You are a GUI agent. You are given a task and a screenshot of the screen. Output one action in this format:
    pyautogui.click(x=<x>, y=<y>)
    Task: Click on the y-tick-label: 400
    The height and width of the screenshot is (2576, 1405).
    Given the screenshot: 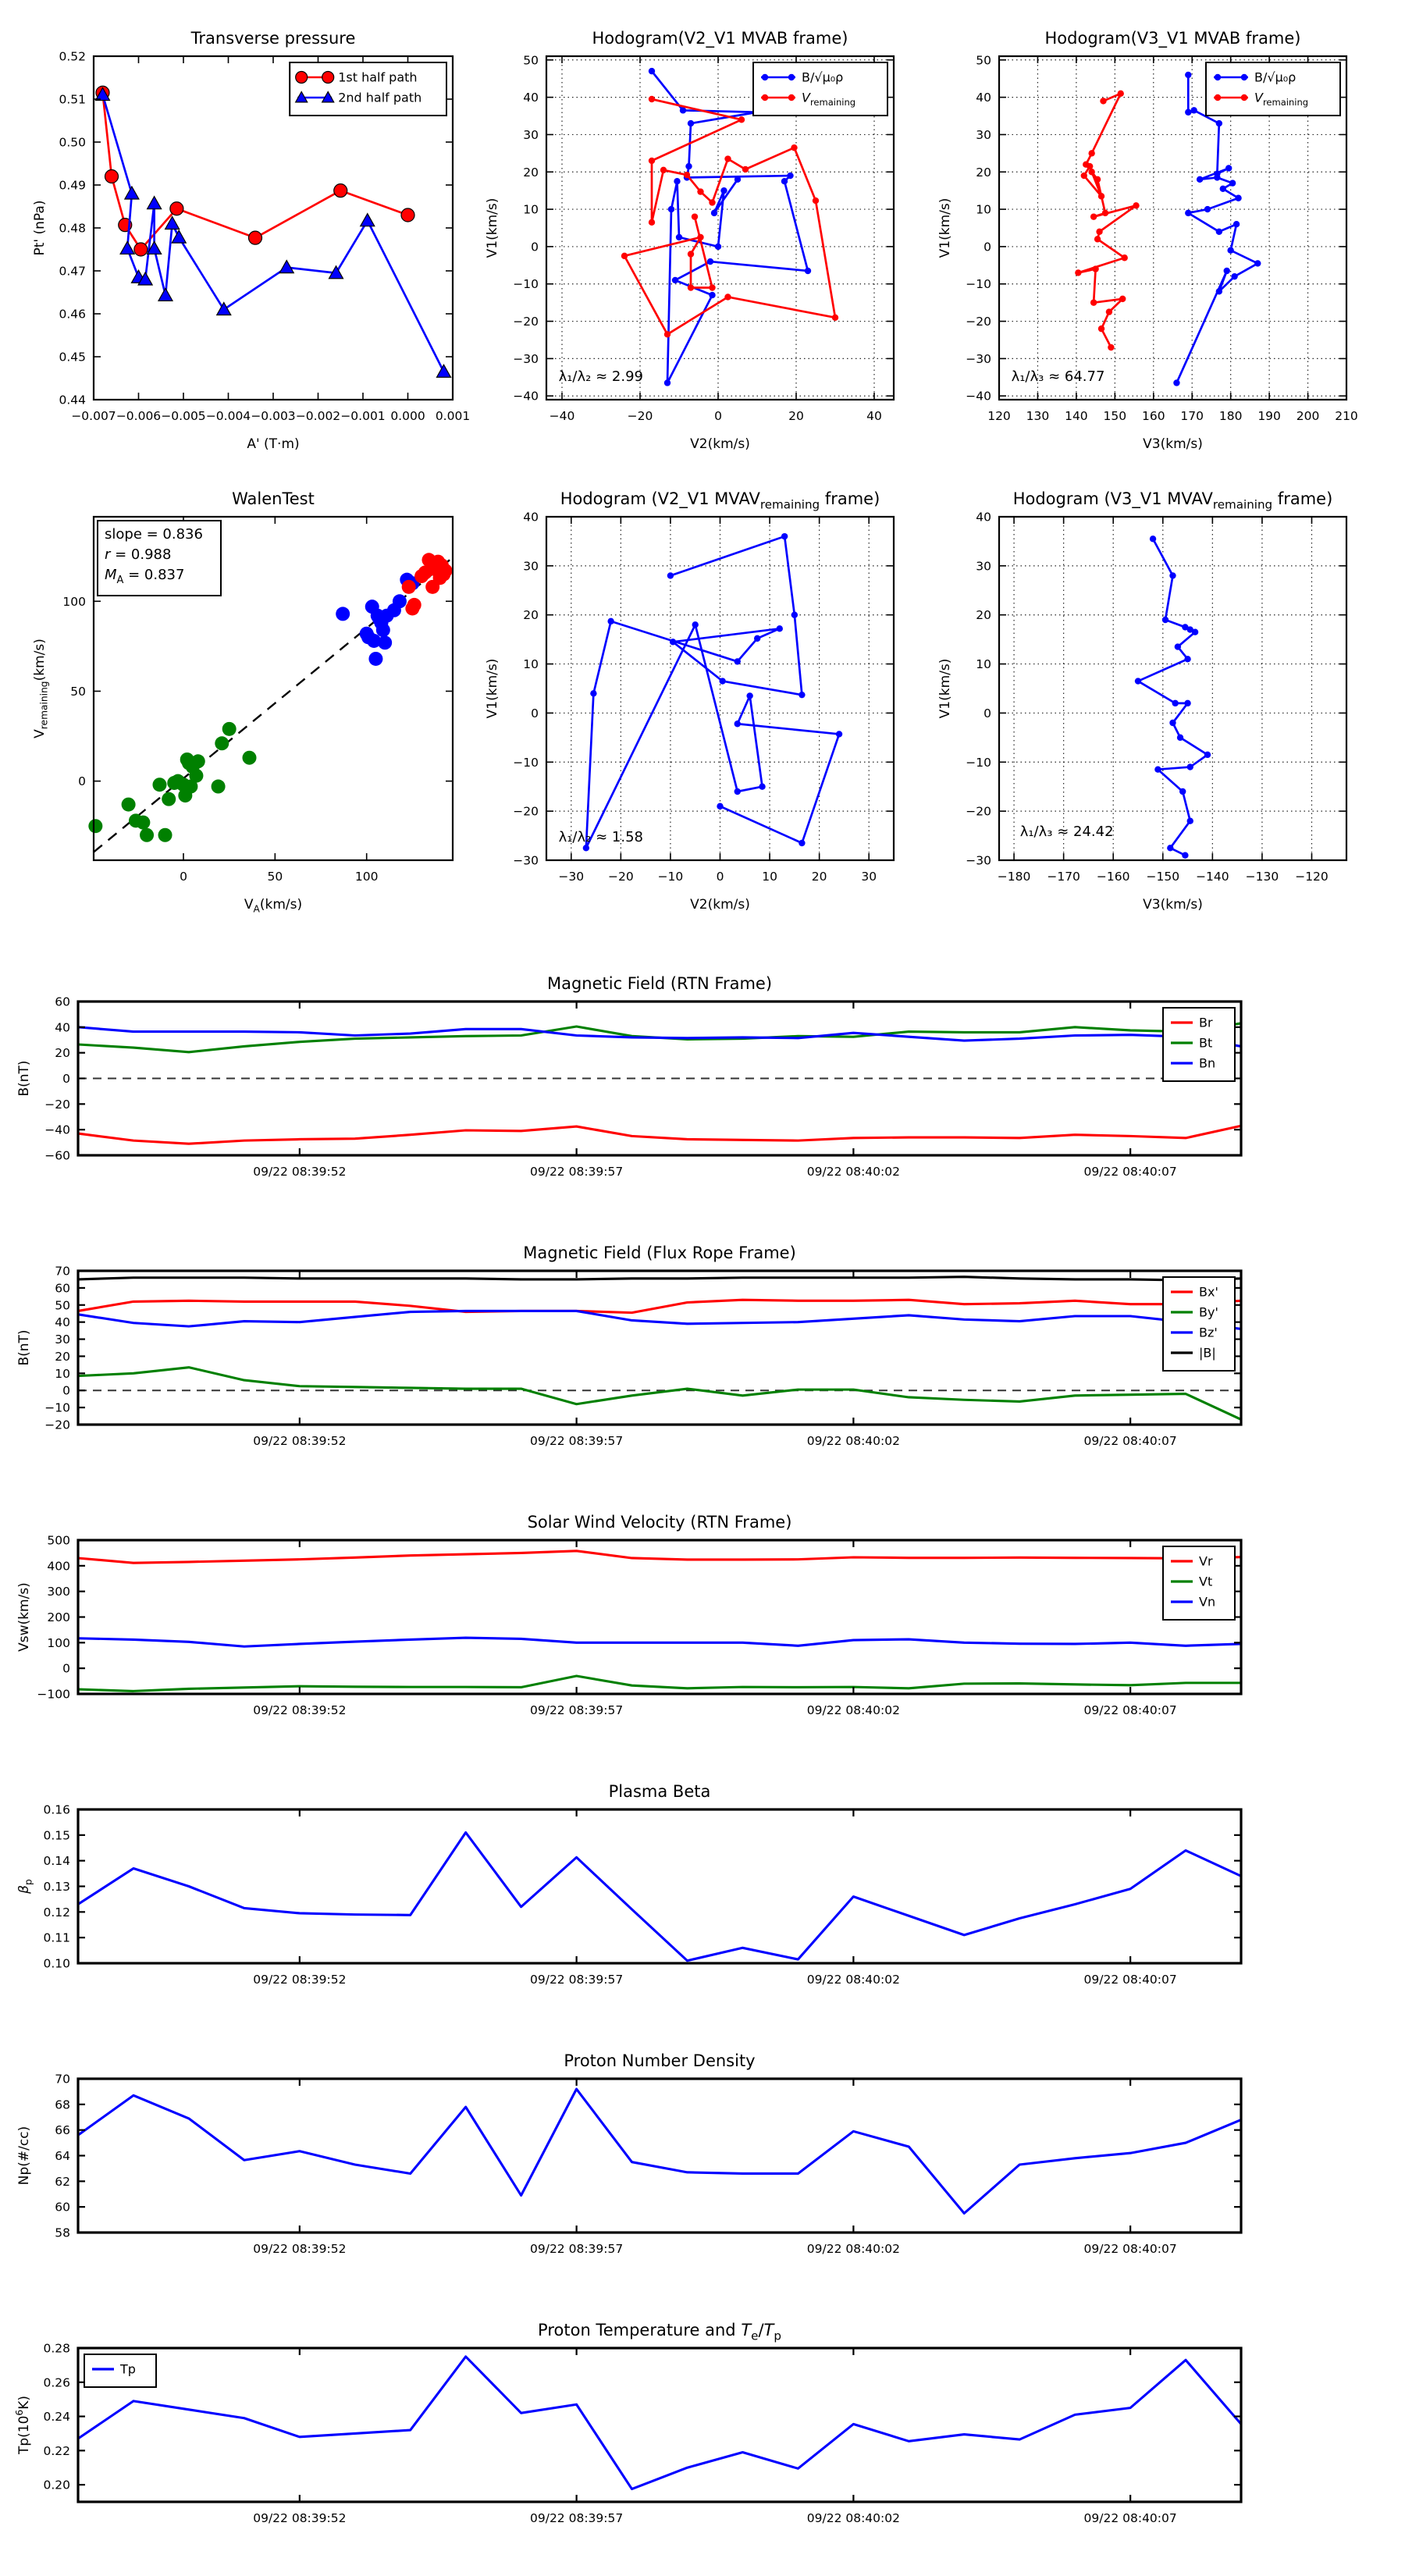 What is the action you would take?
    pyautogui.click(x=59, y=1566)
    